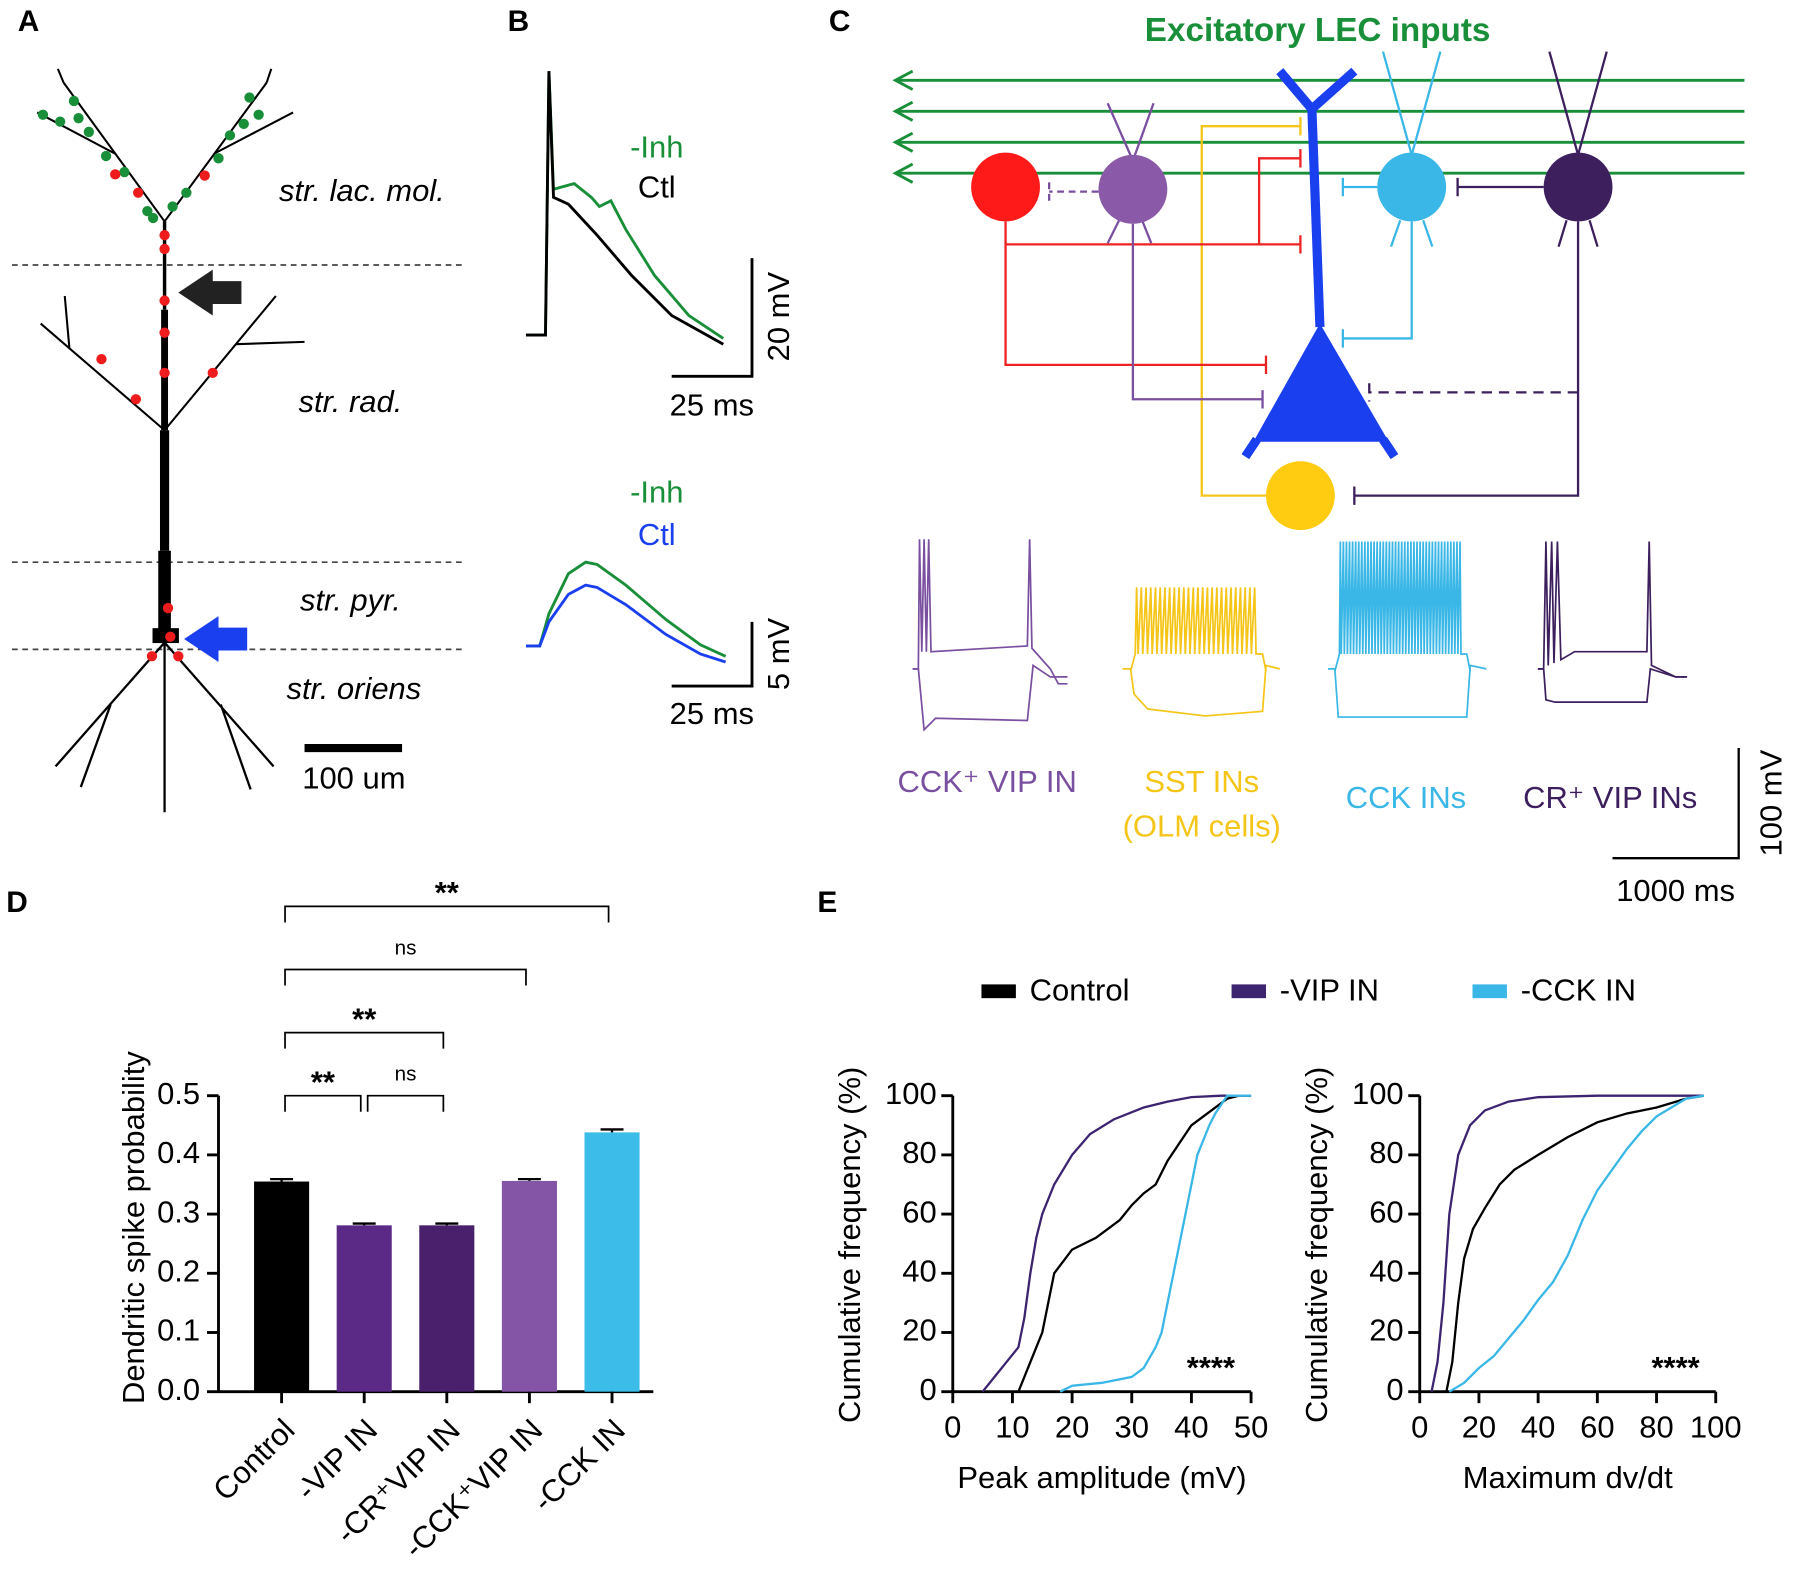 This screenshot has width=1800, height=1581. I want to click on x-tick-label: 80, so click(1656, 1427).